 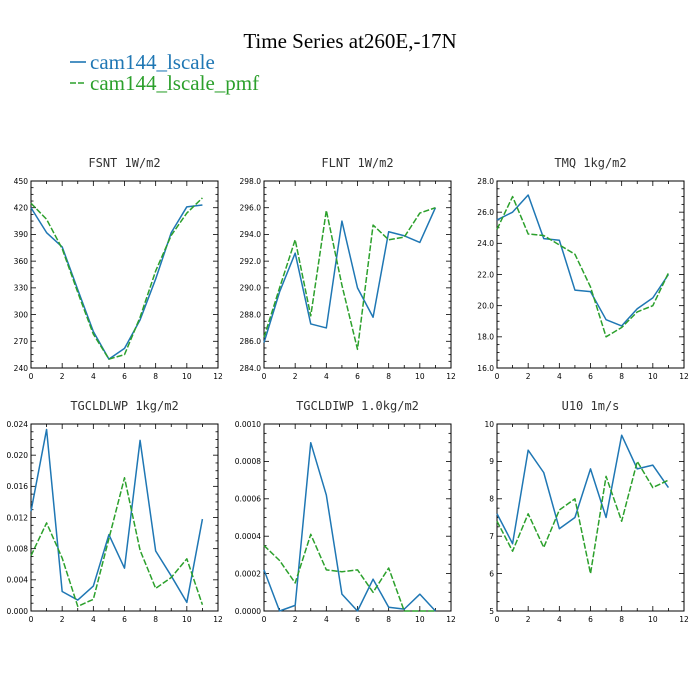 I want to click on y-tick-label: 0.0006, so click(x=248, y=499).